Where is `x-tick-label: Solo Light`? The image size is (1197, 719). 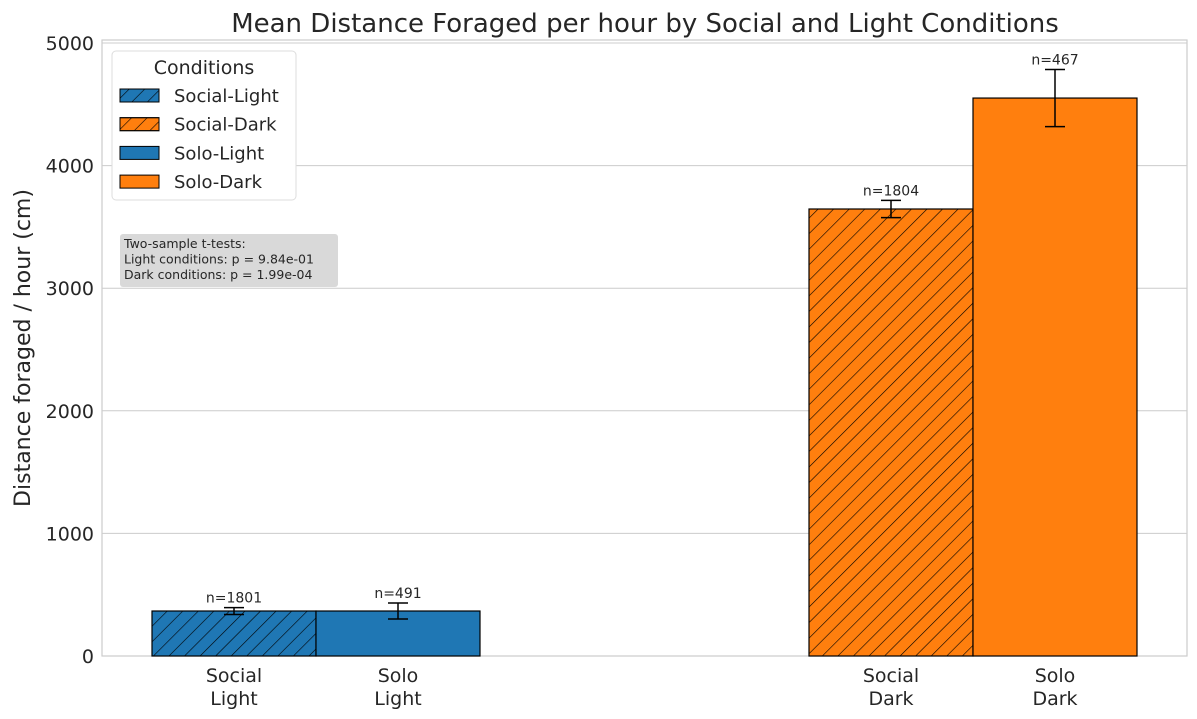 x-tick-label: Solo Light is located at coordinates (397, 687).